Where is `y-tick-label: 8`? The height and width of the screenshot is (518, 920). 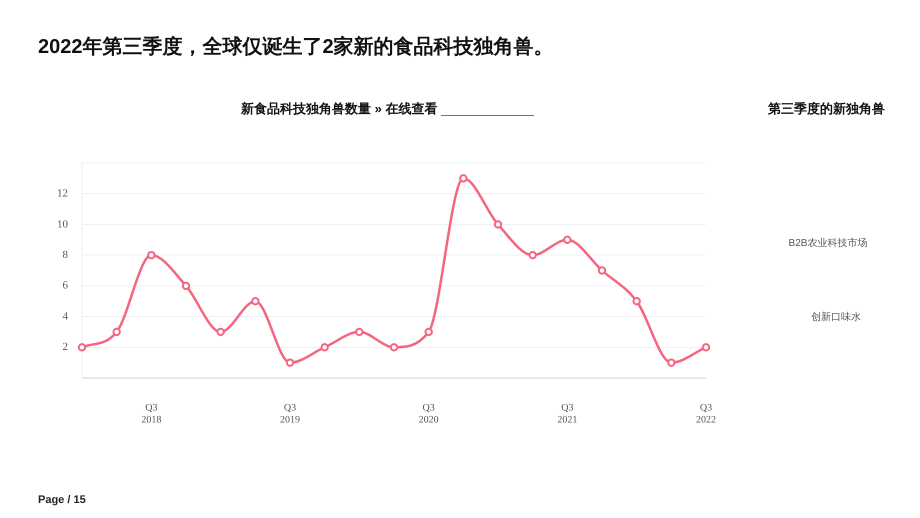 y-tick-label: 8 is located at coordinates (65, 255).